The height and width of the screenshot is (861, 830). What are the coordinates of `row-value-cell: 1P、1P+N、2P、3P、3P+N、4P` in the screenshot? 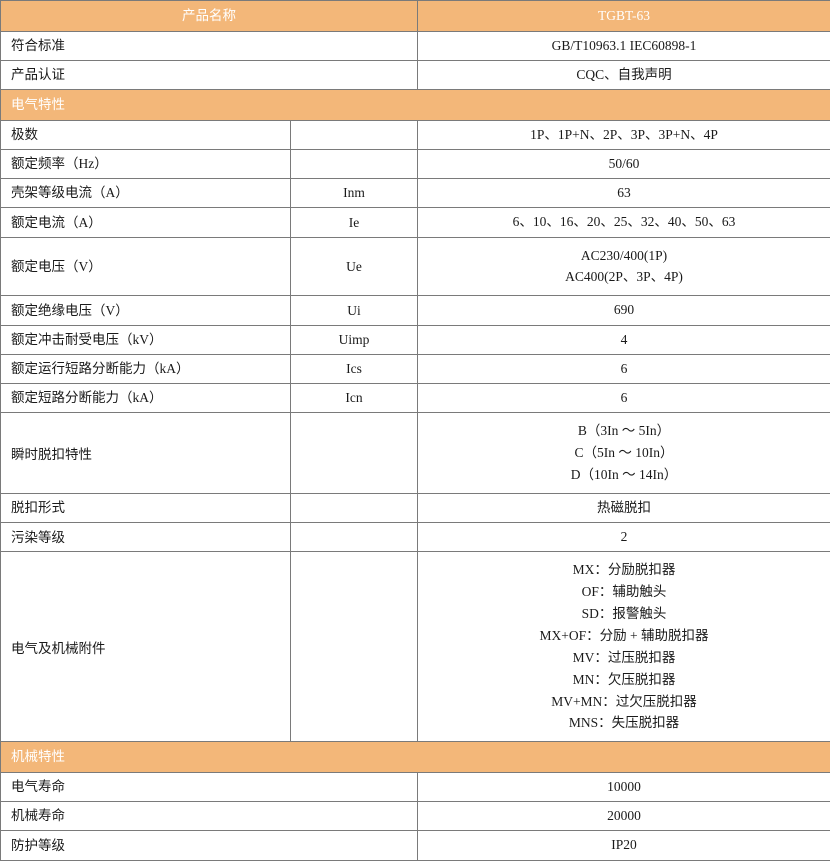 It's located at (624, 134).